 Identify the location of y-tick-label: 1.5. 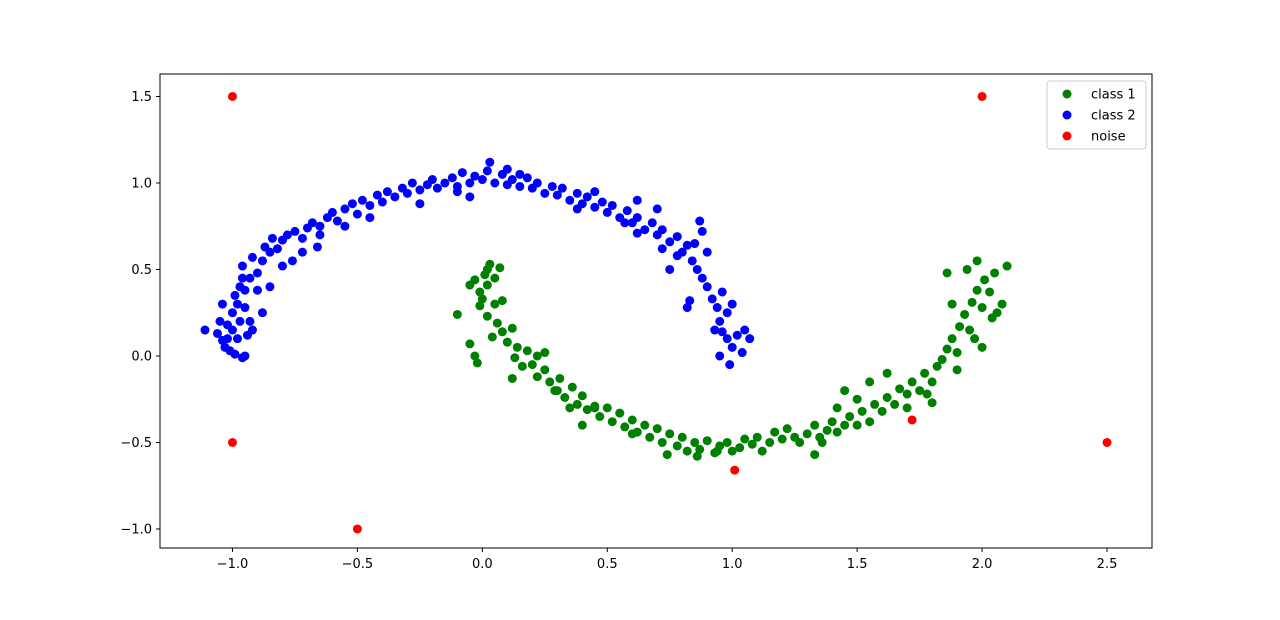
(141, 97).